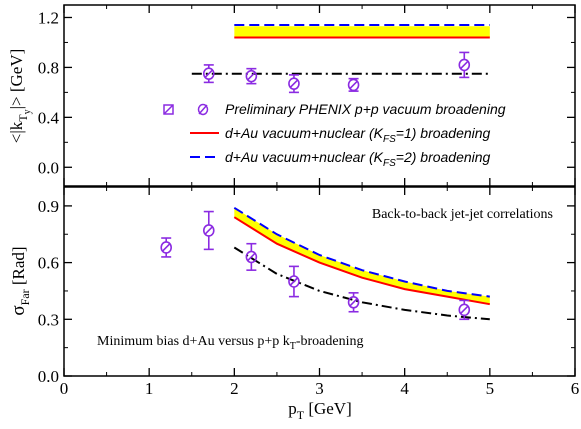  I want to click on series-line-vac-bottom, so click(361, 283).